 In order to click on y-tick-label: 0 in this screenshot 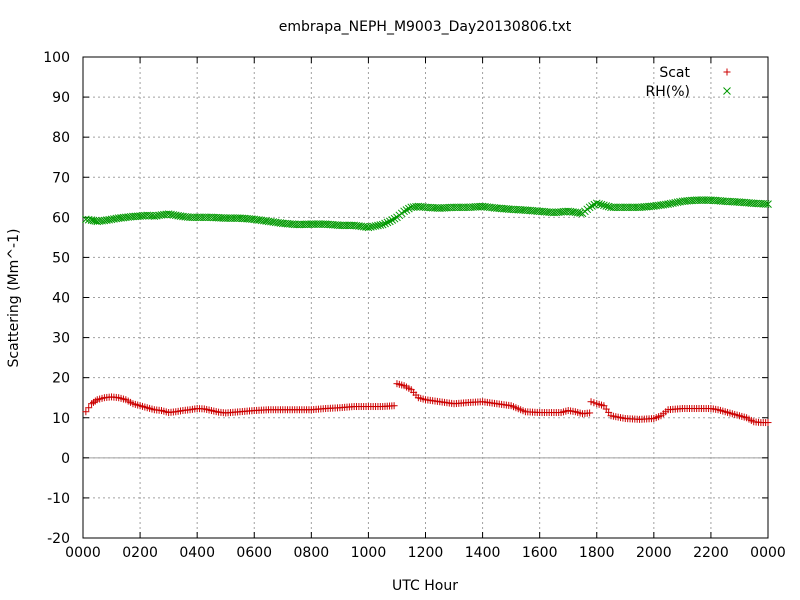, I will do `click(65, 459)`.